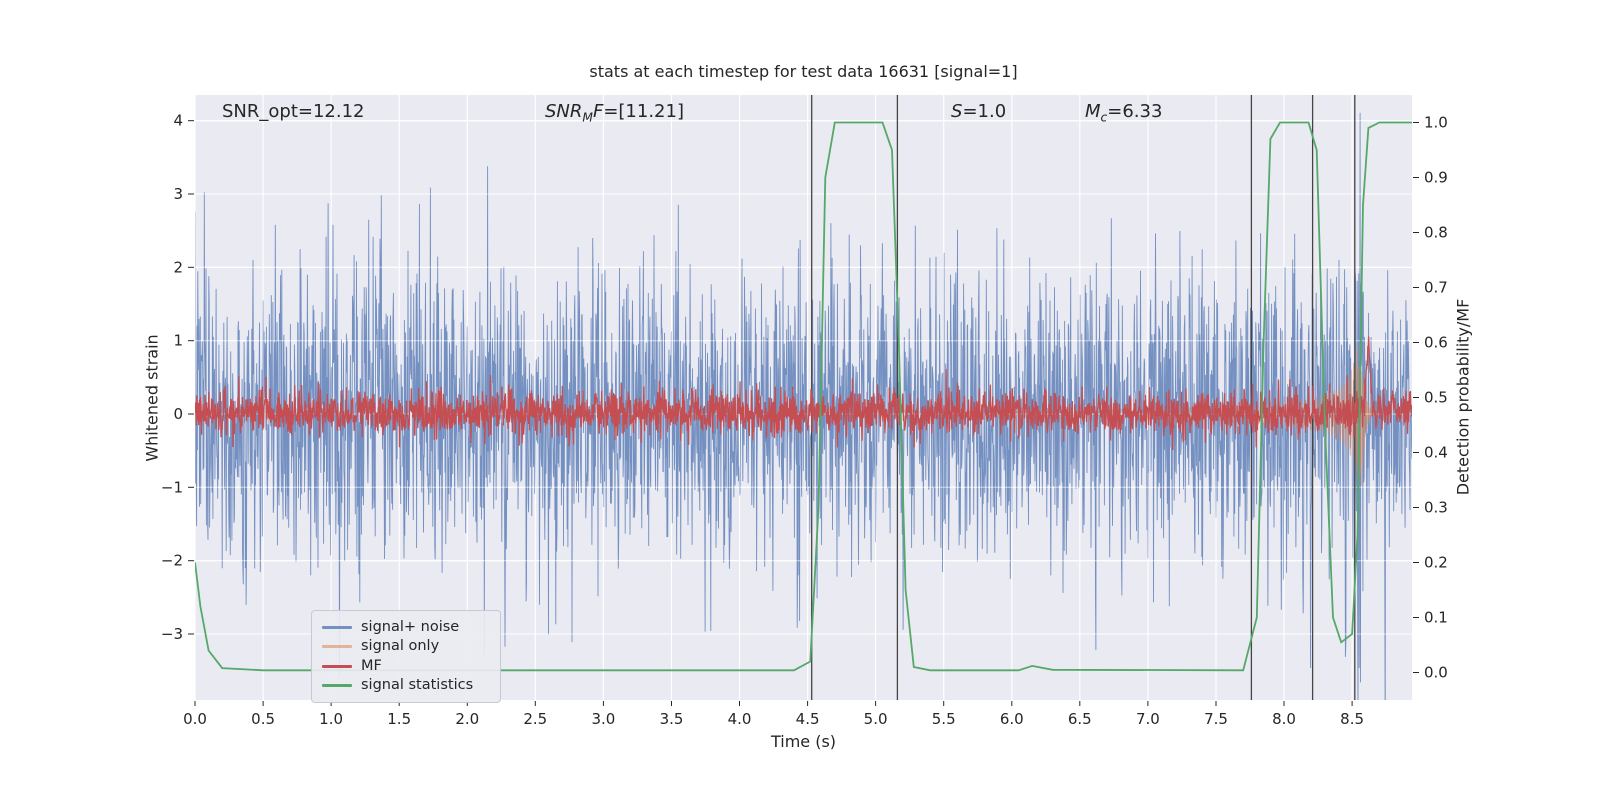 This screenshot has height=800, width=1600. I want to click on annotation-mc: Mc=6.33, so click(1123, 113).